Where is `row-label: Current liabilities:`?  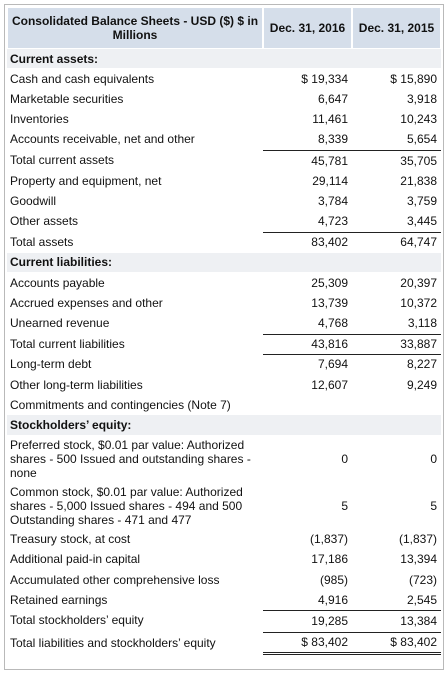
row-label: Current liabilities: is located at coordinates (135, 263).